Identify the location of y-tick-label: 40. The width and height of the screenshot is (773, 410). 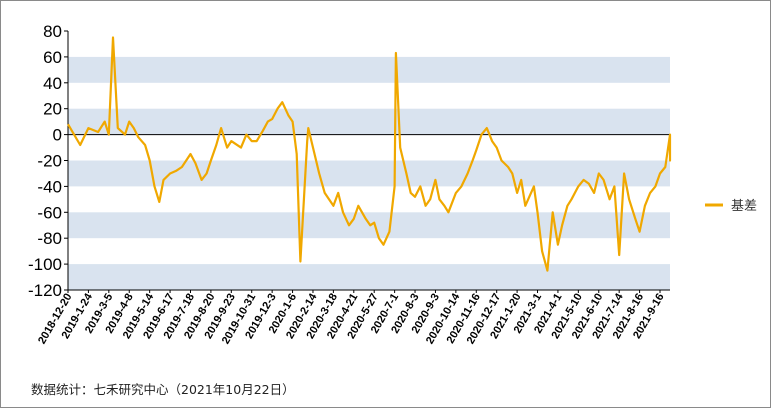
(52, 83).